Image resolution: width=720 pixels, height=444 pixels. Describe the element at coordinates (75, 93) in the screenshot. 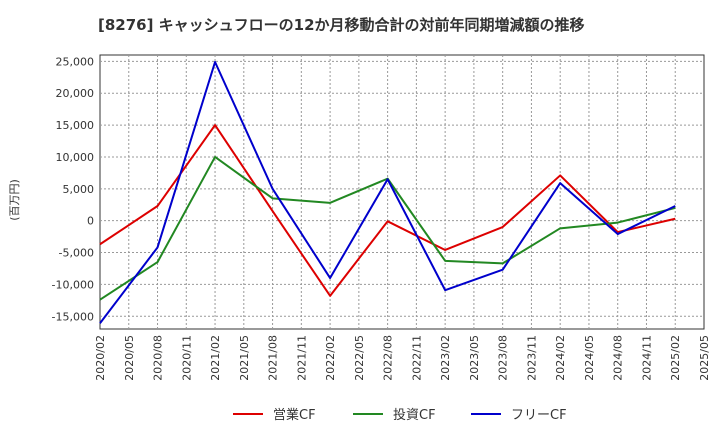

I see `y-tick-label: 20,000` at that location.